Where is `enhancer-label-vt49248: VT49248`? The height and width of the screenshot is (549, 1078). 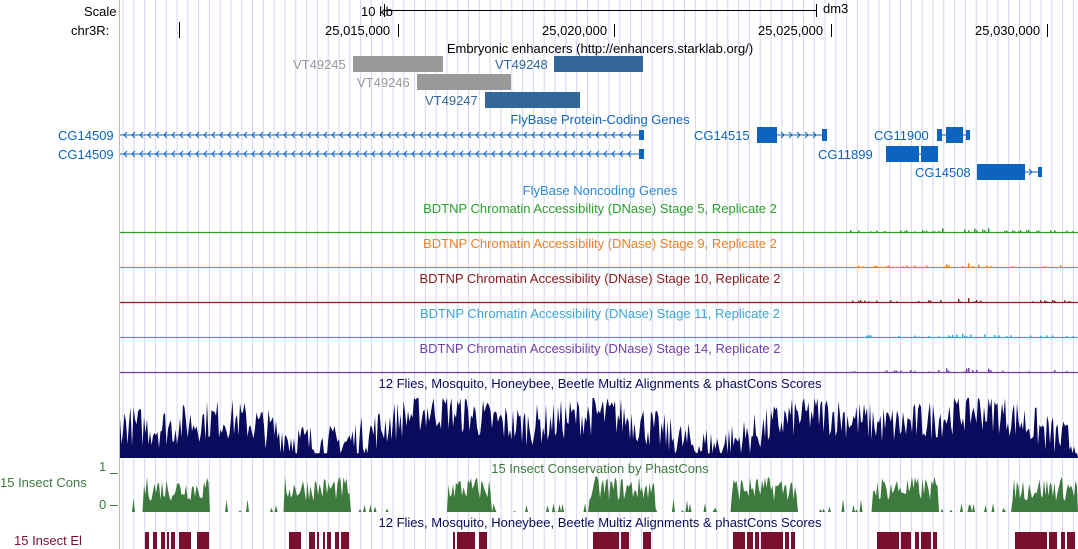 enhancer-label-vt49248: VT49248 is located at coordinates (521, 64).